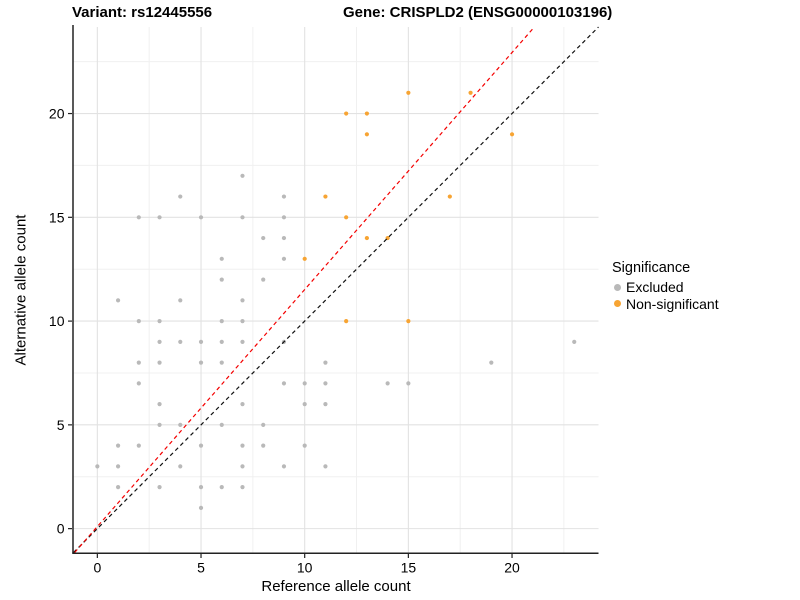  I want to click on legend-title: Significance, so click(651, 268).